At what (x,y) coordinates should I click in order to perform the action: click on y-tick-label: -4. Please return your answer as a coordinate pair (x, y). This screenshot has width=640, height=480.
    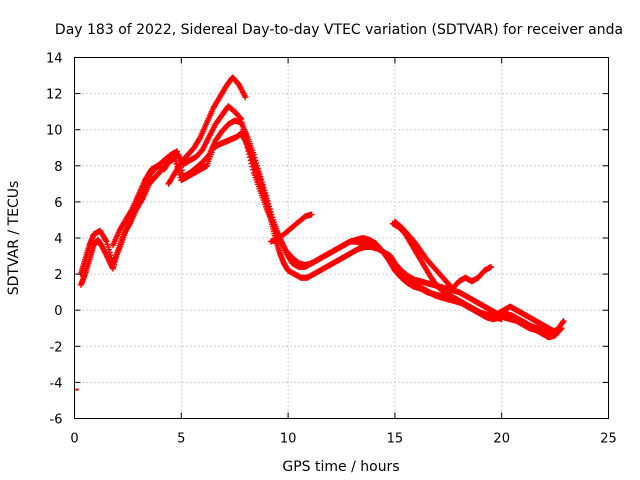
    Looking at the image, I should click on (56, 383).